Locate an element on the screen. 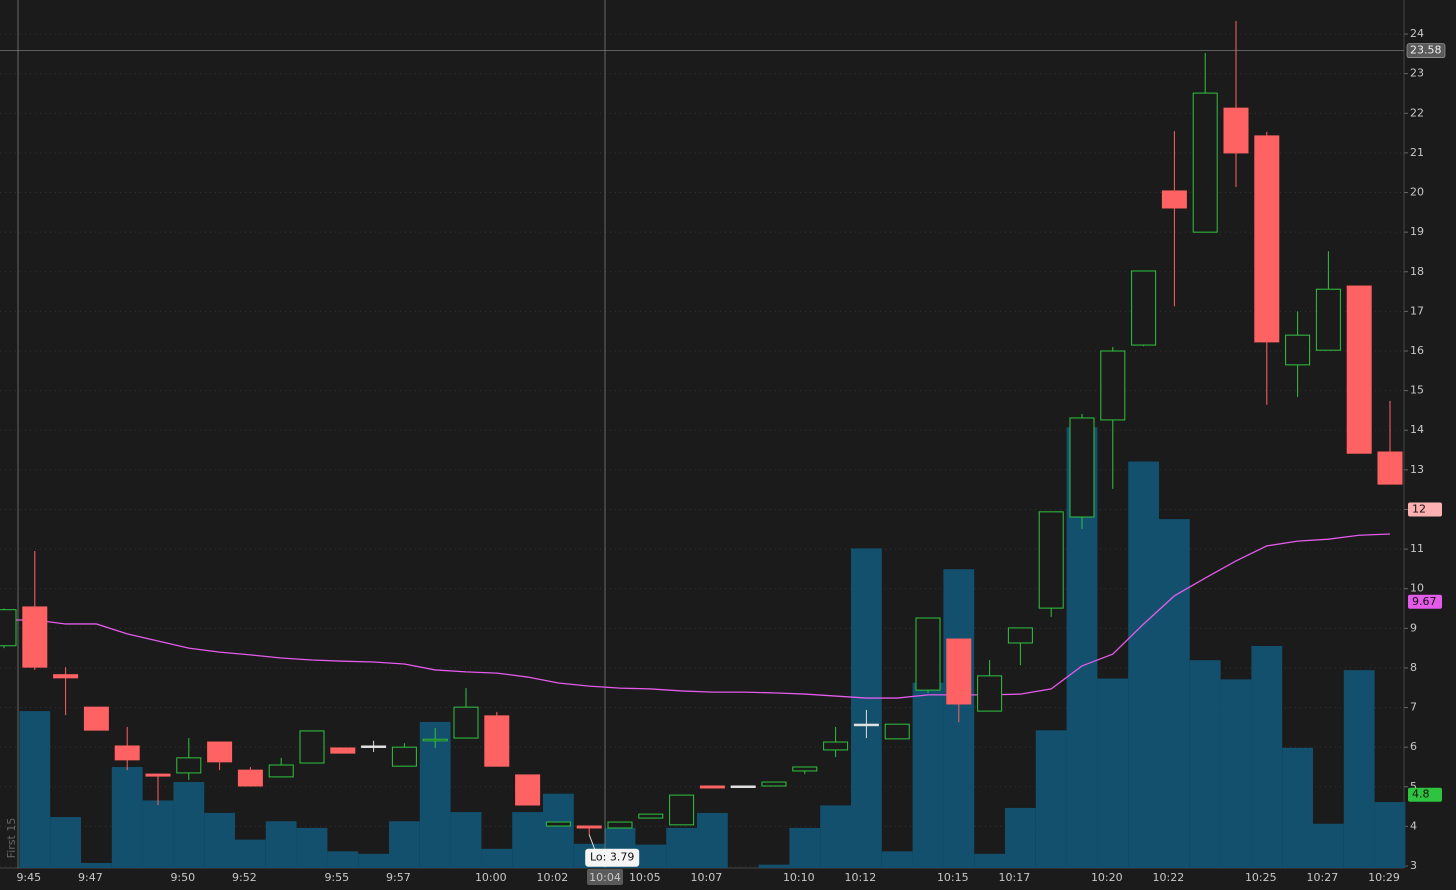 This screenshot has height=890, width=1456. x-tick-label: 10:15 is located at coordinates (953, 877).